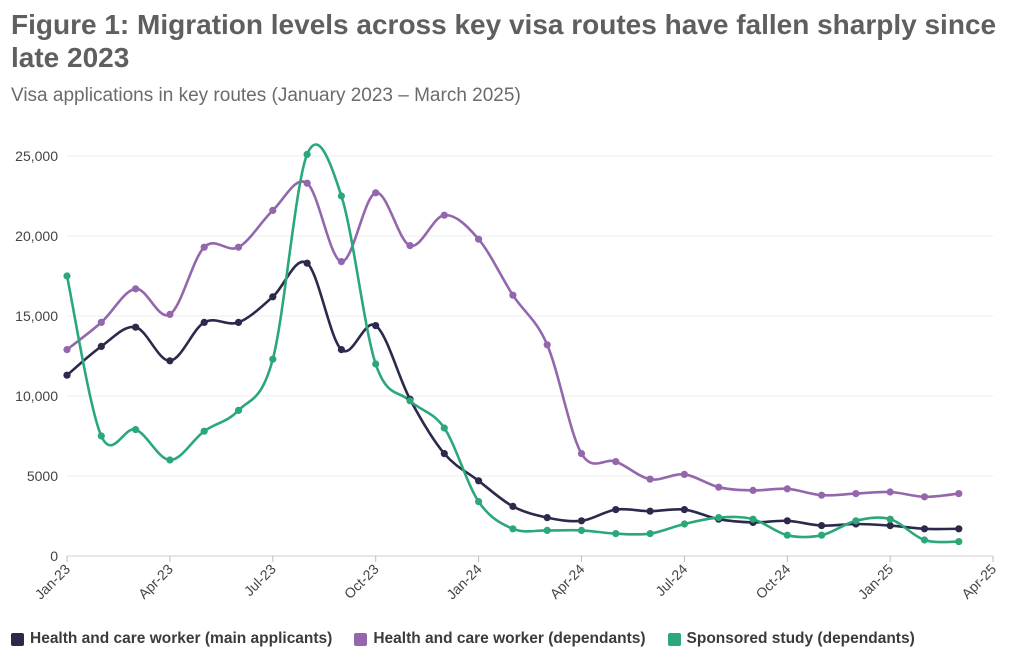 Image resolution: width=1020 pixels, height=662 pixels. I want to click on x-tick-label: Jan-23, so click(53, 582).